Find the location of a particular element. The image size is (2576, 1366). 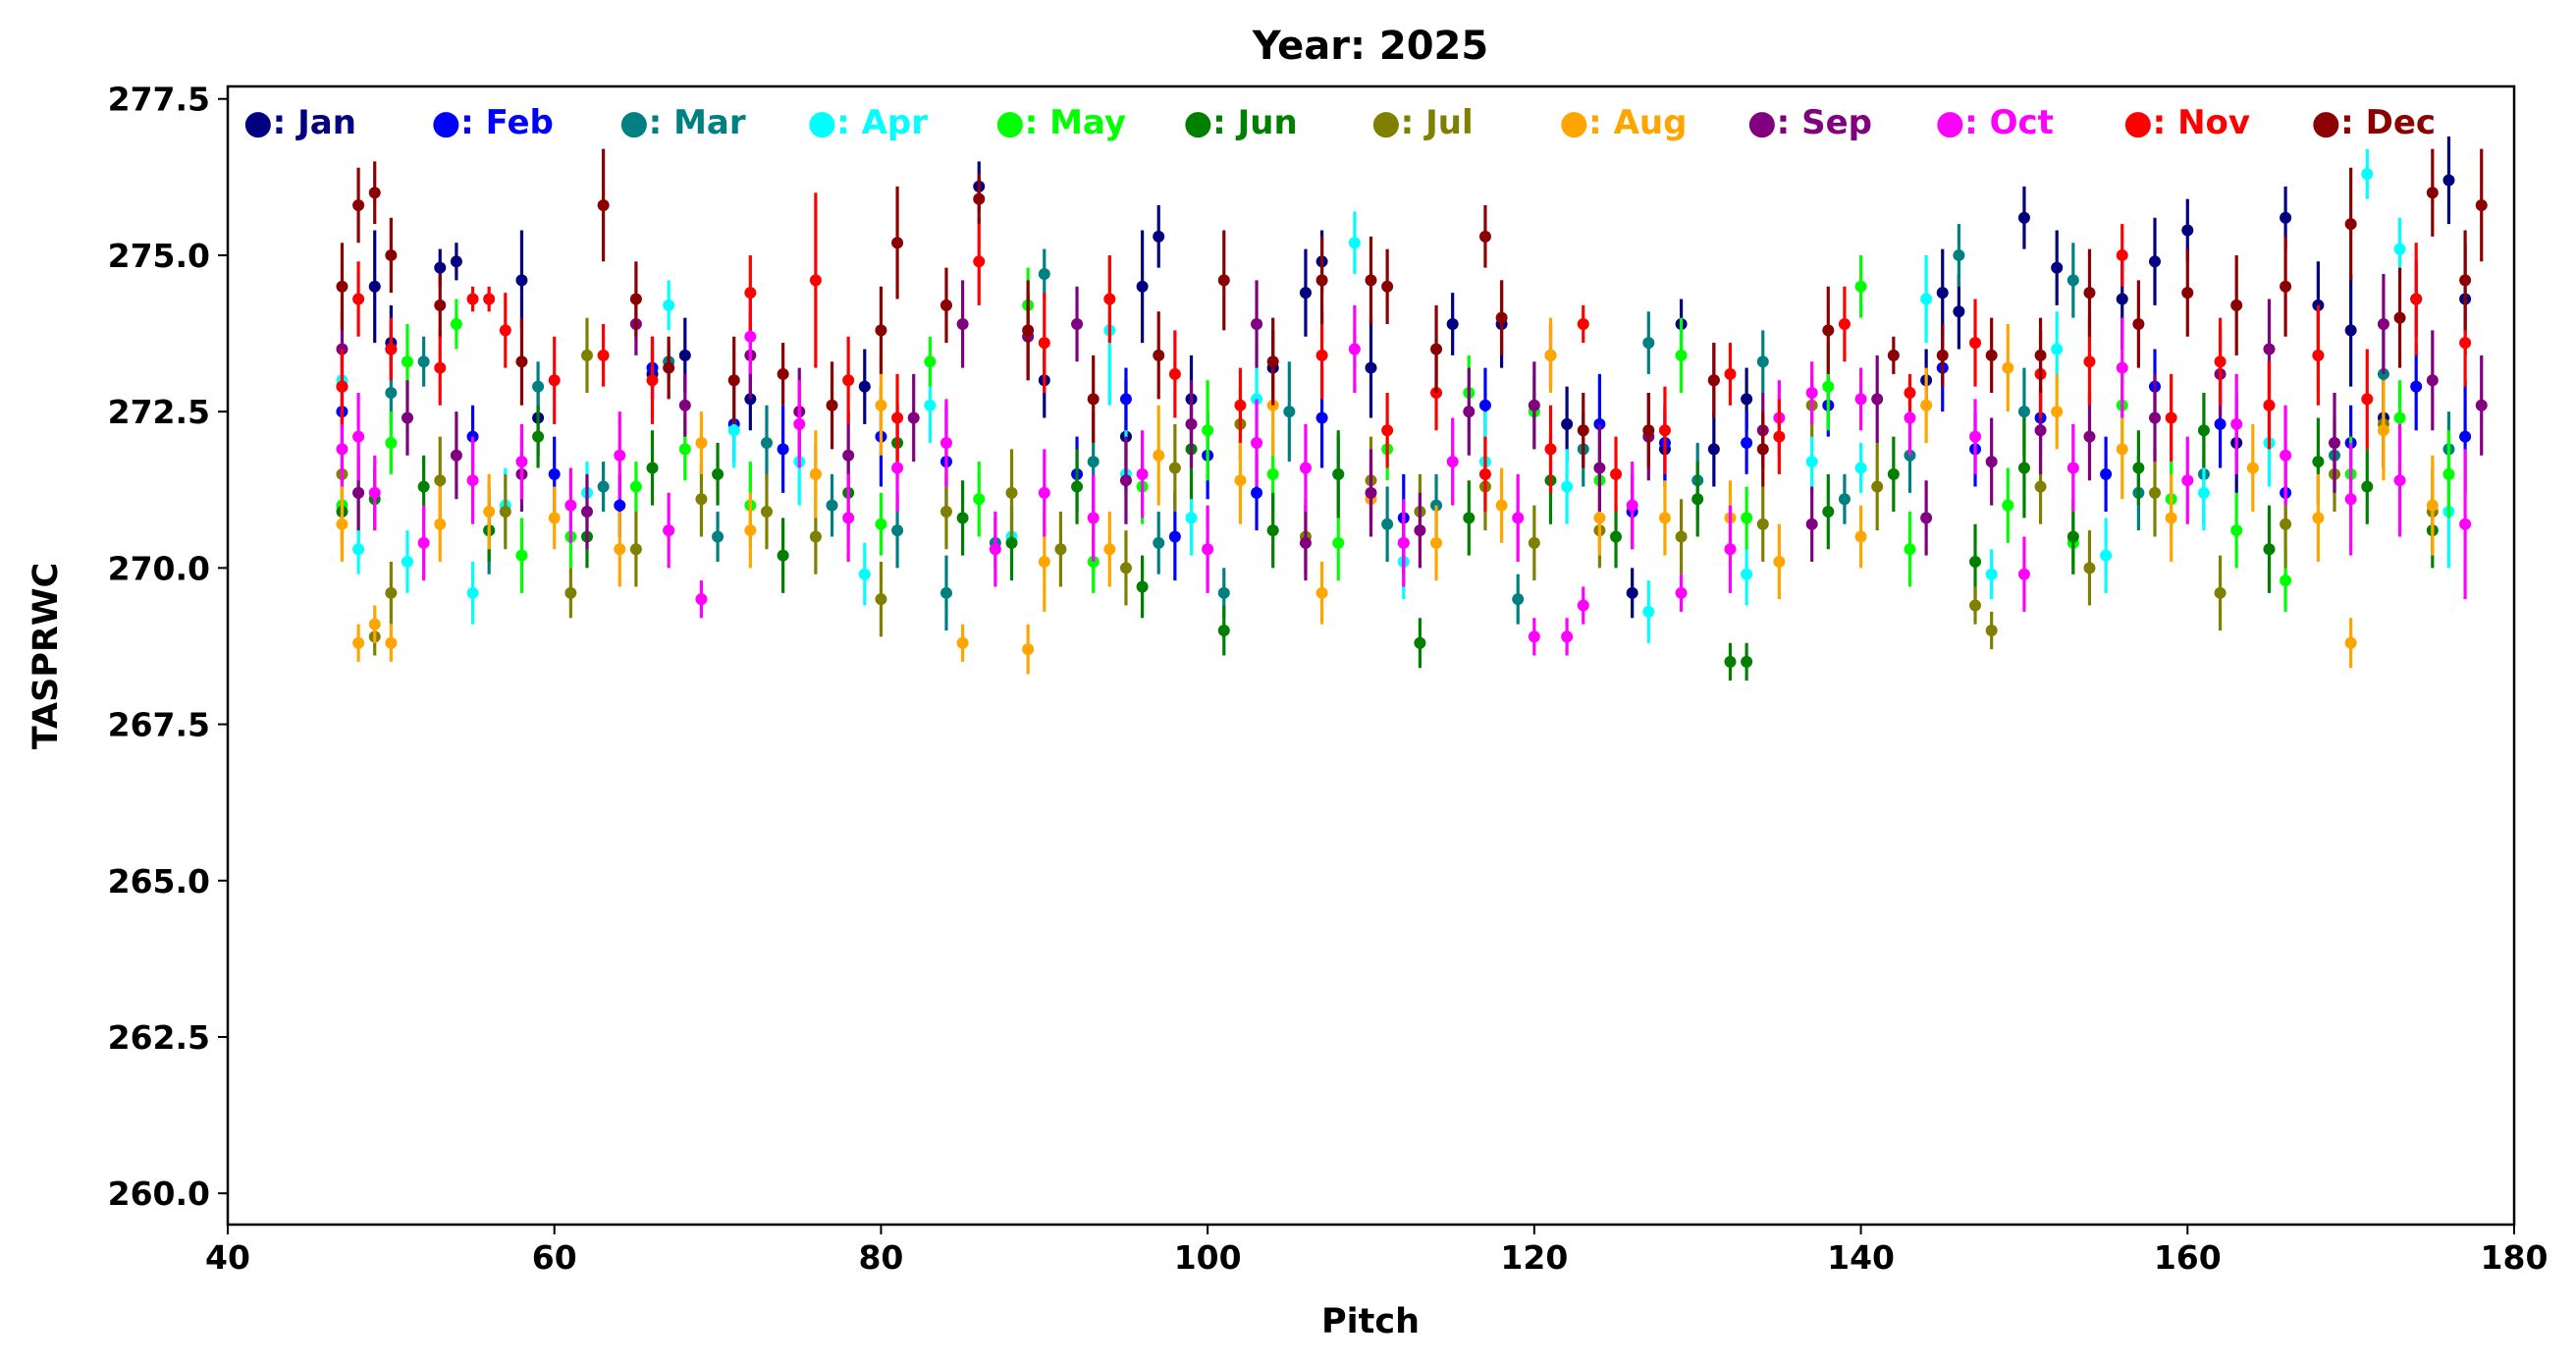

y-tick-label: 262.5 is located at coordinates (159, 1038).